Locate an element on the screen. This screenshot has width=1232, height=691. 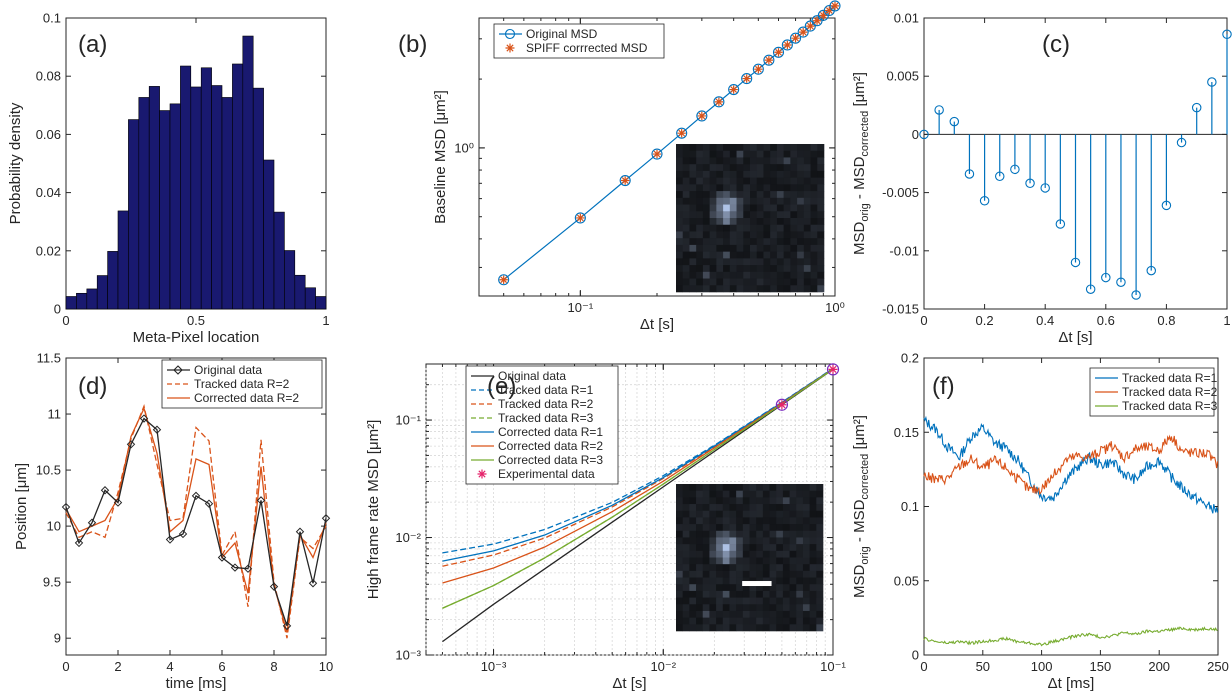
series-line-corrected-r3 is located at coordinates (638, 488).